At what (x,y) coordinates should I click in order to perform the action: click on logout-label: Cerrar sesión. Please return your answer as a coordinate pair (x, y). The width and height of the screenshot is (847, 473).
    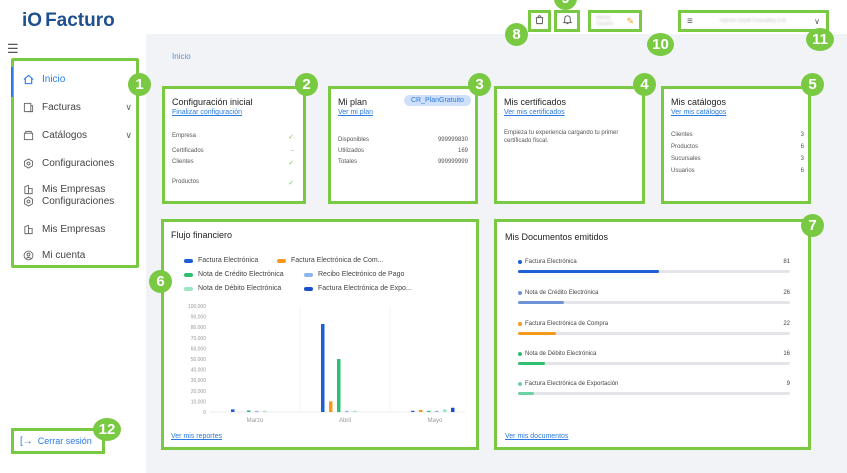
    Looking at the image, I should click on (64, 441).